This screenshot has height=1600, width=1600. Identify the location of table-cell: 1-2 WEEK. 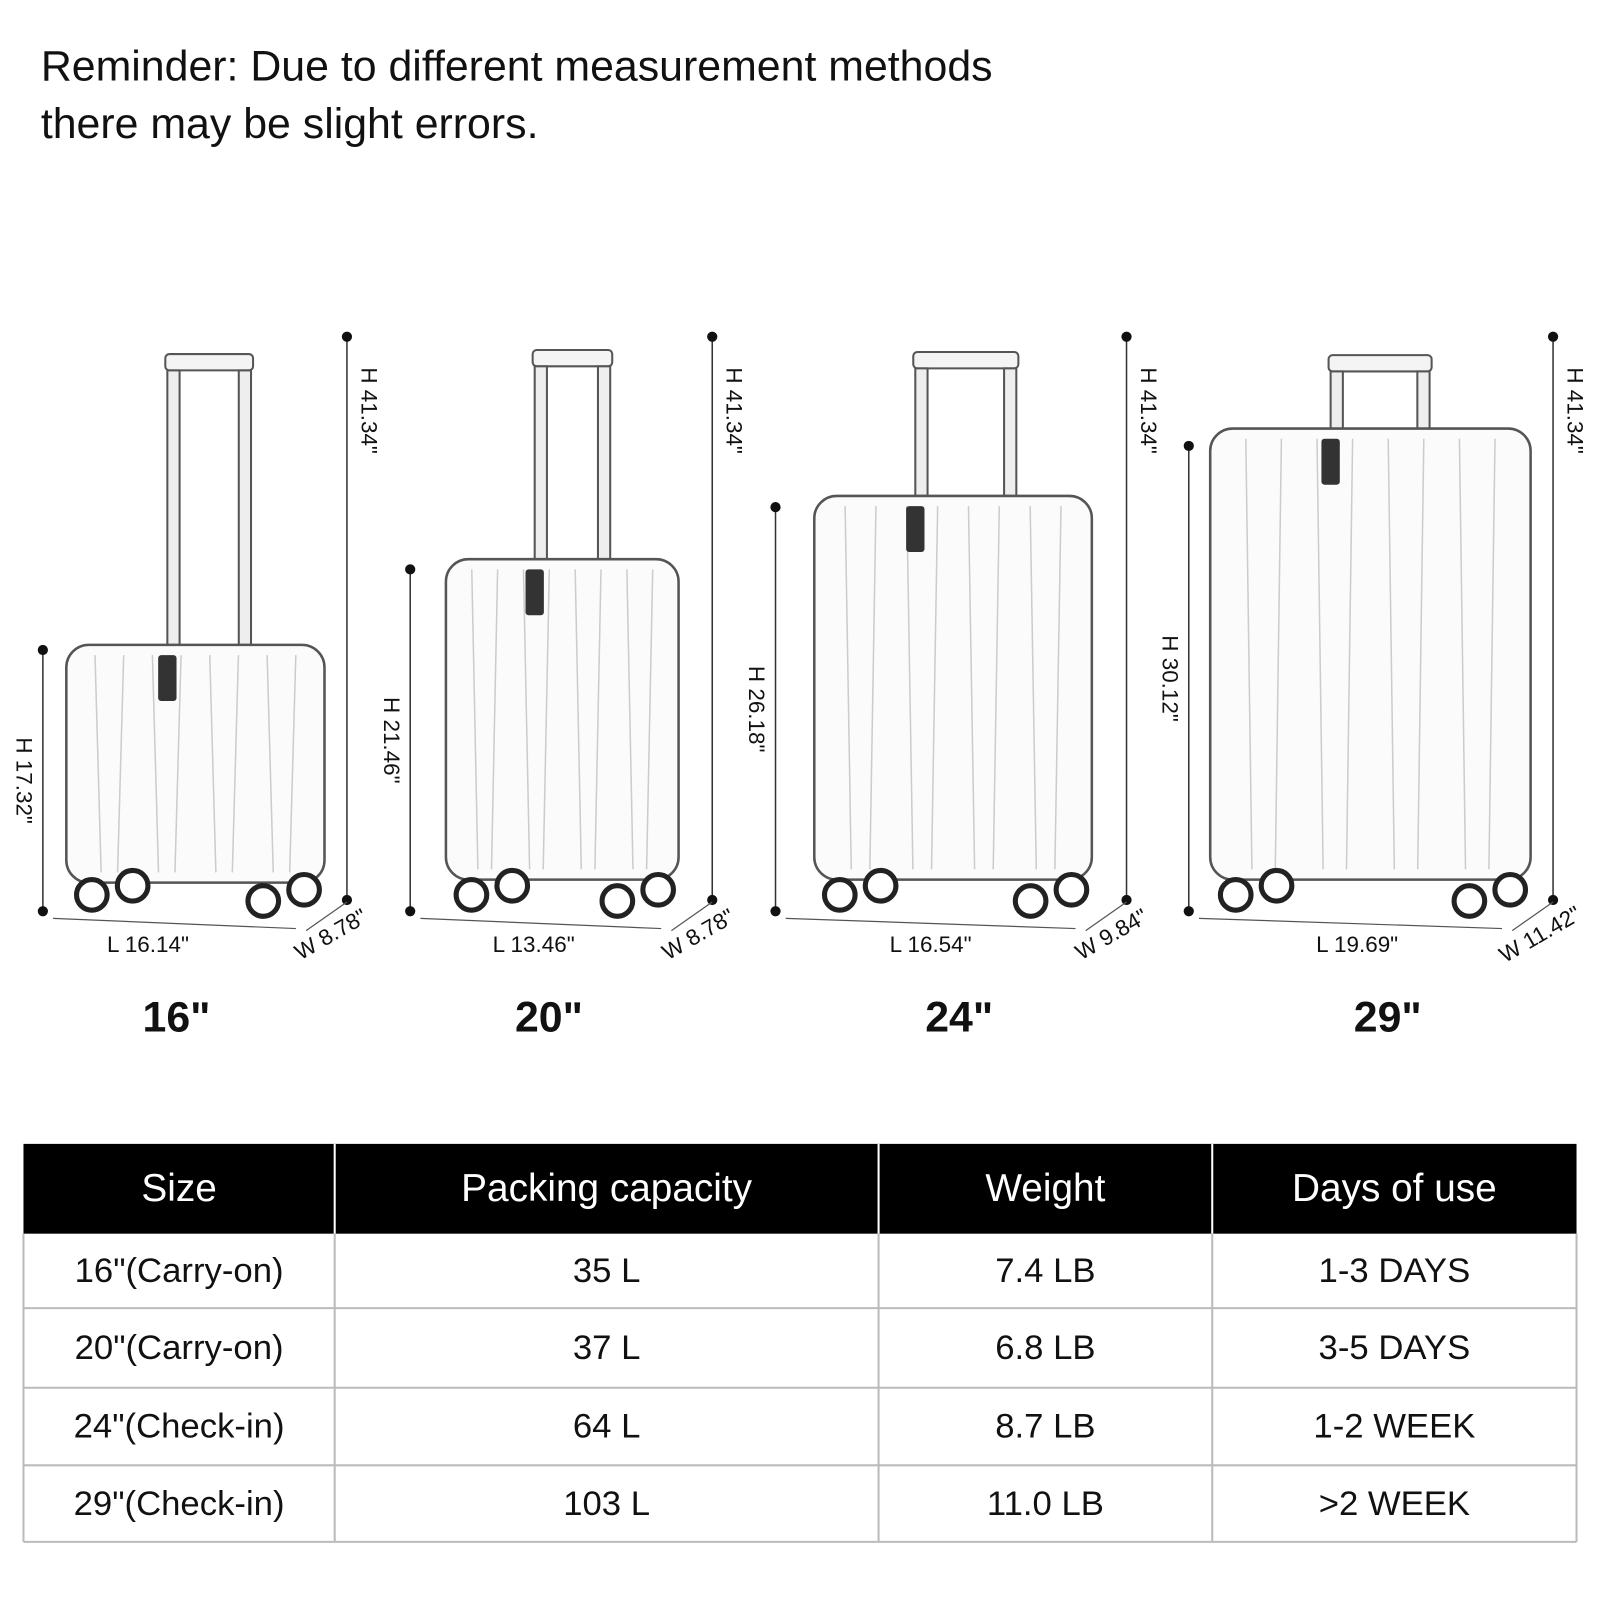
(1394, 1427).